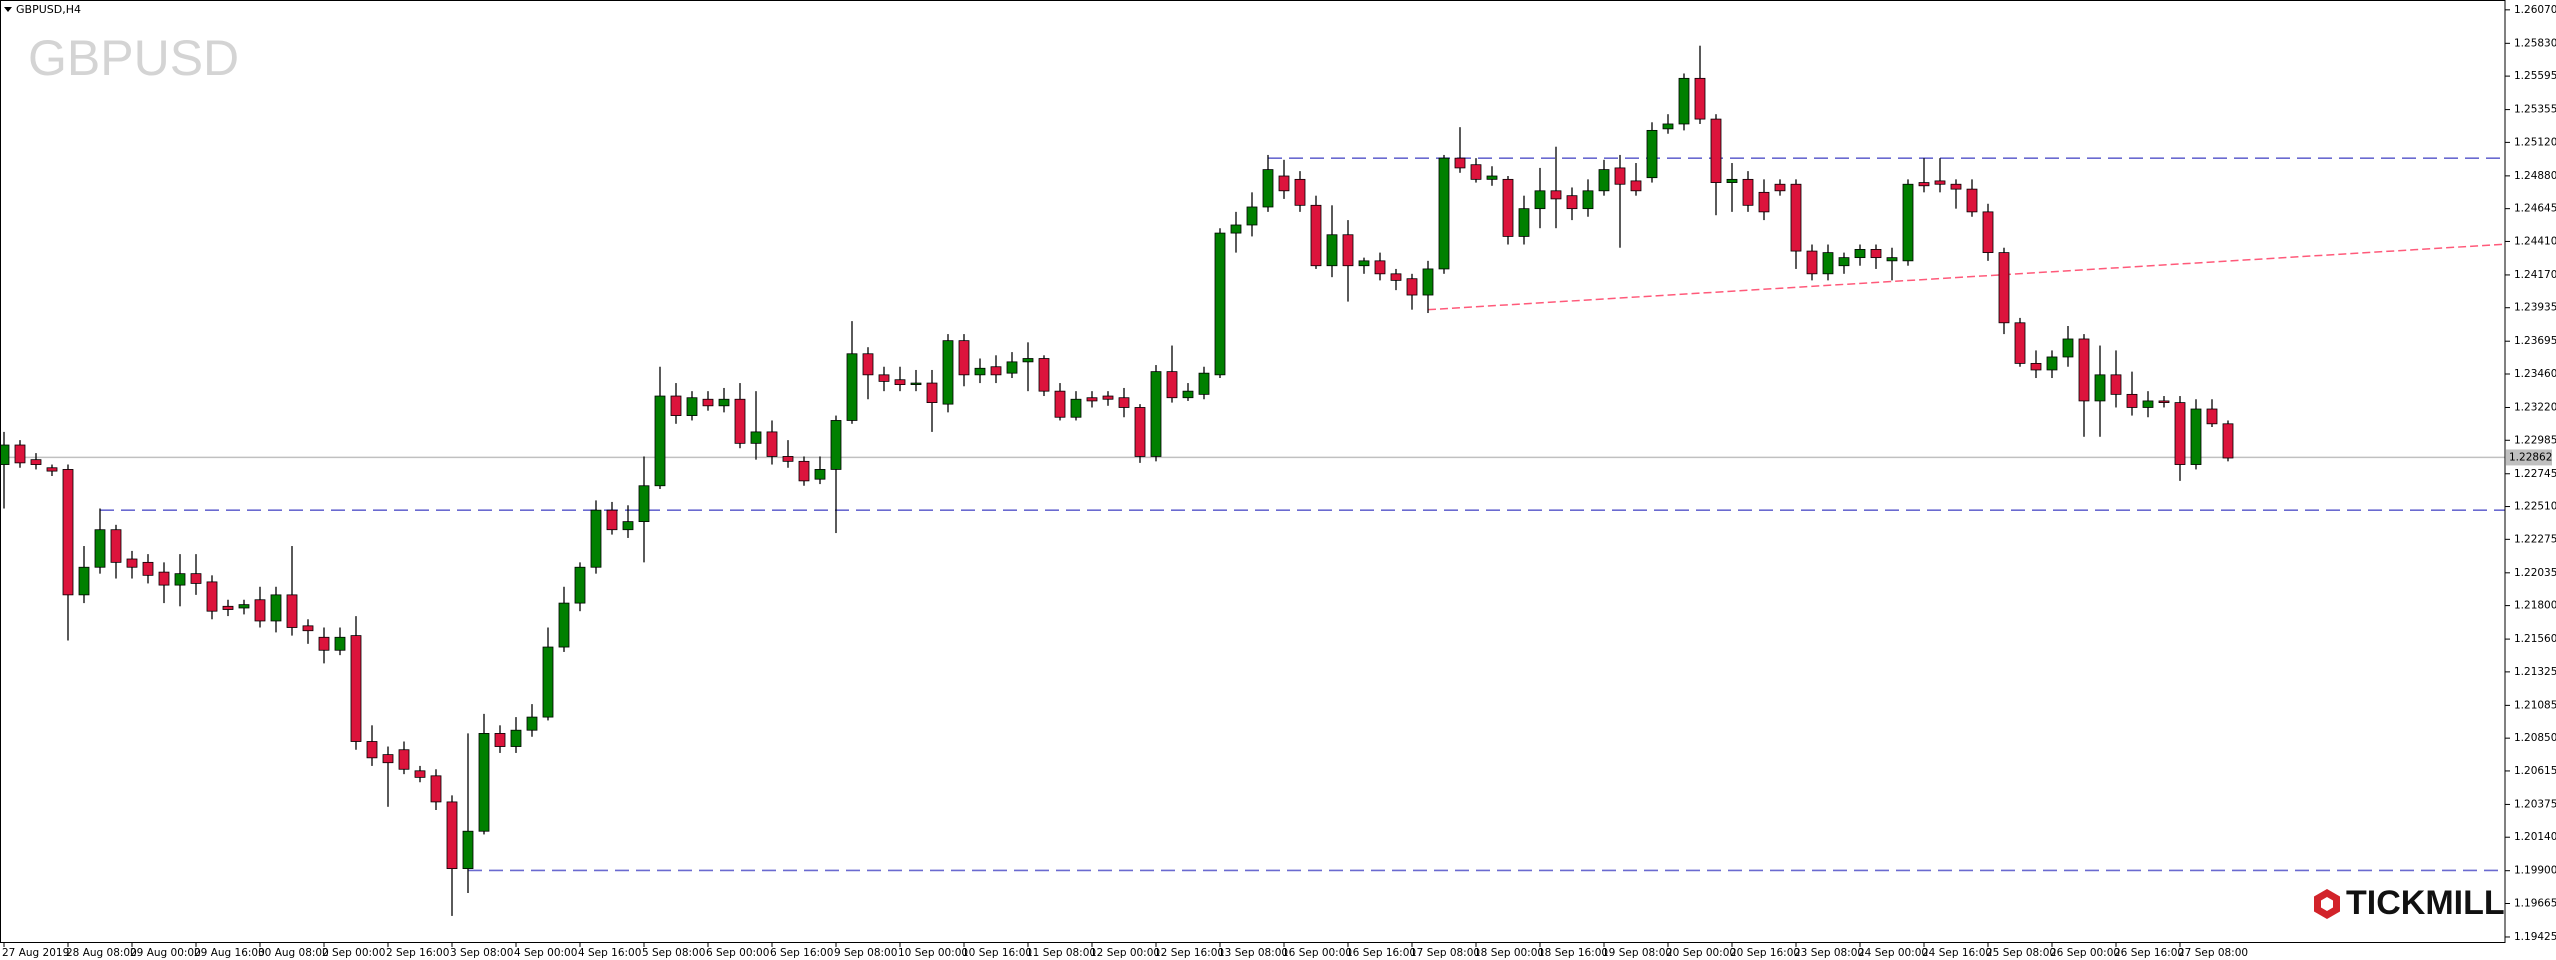 Image resolution: width=2556 pixels, height=960 pixels. What do you see at coordinates (293, 953) in the screenshot?
I see `x-tick-label: 30 Aug 08:00` at bounding box center [293, 953].